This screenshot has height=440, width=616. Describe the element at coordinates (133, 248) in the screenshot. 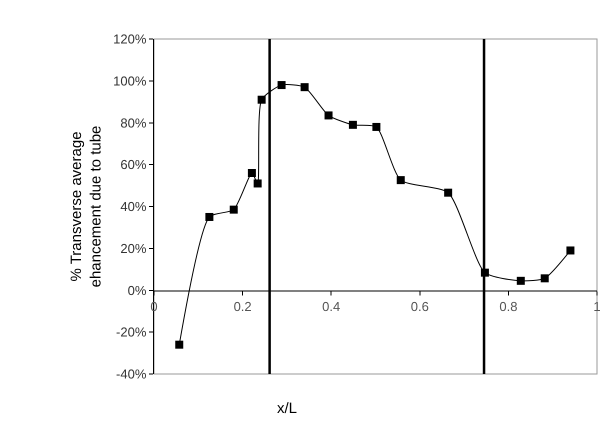

I see `y-tick-label: 20%` at that location.